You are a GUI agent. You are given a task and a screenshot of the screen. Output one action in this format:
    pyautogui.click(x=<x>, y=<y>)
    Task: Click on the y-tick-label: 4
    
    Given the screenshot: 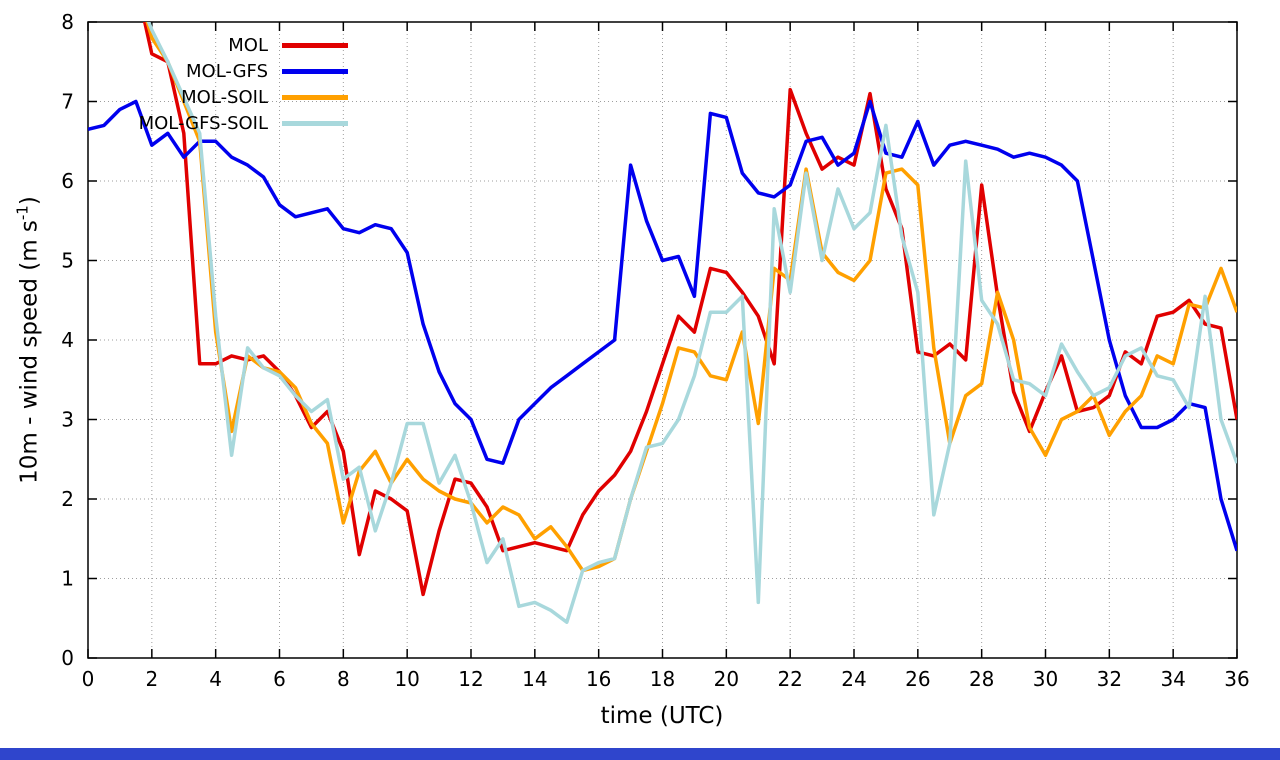 What is the action you would take?
    pyautogui.click(x=67, y=340)
    